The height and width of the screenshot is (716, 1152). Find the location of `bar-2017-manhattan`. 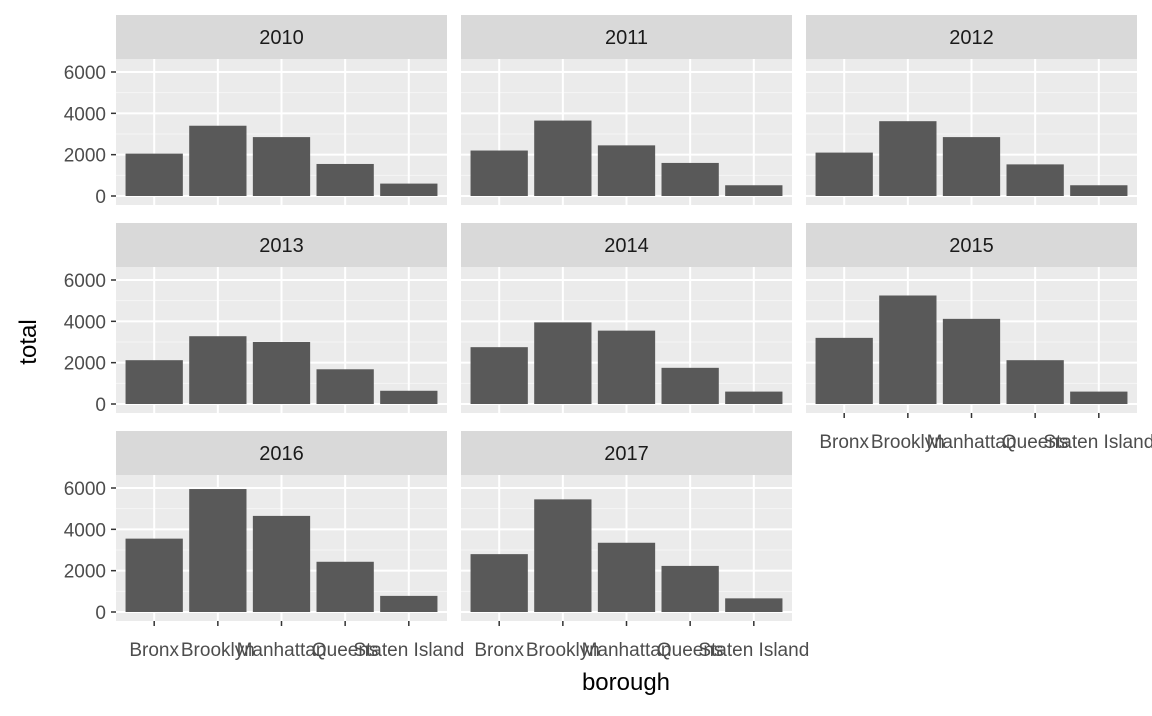

bar-2017-manhattan is located at coordinates (626, 577).